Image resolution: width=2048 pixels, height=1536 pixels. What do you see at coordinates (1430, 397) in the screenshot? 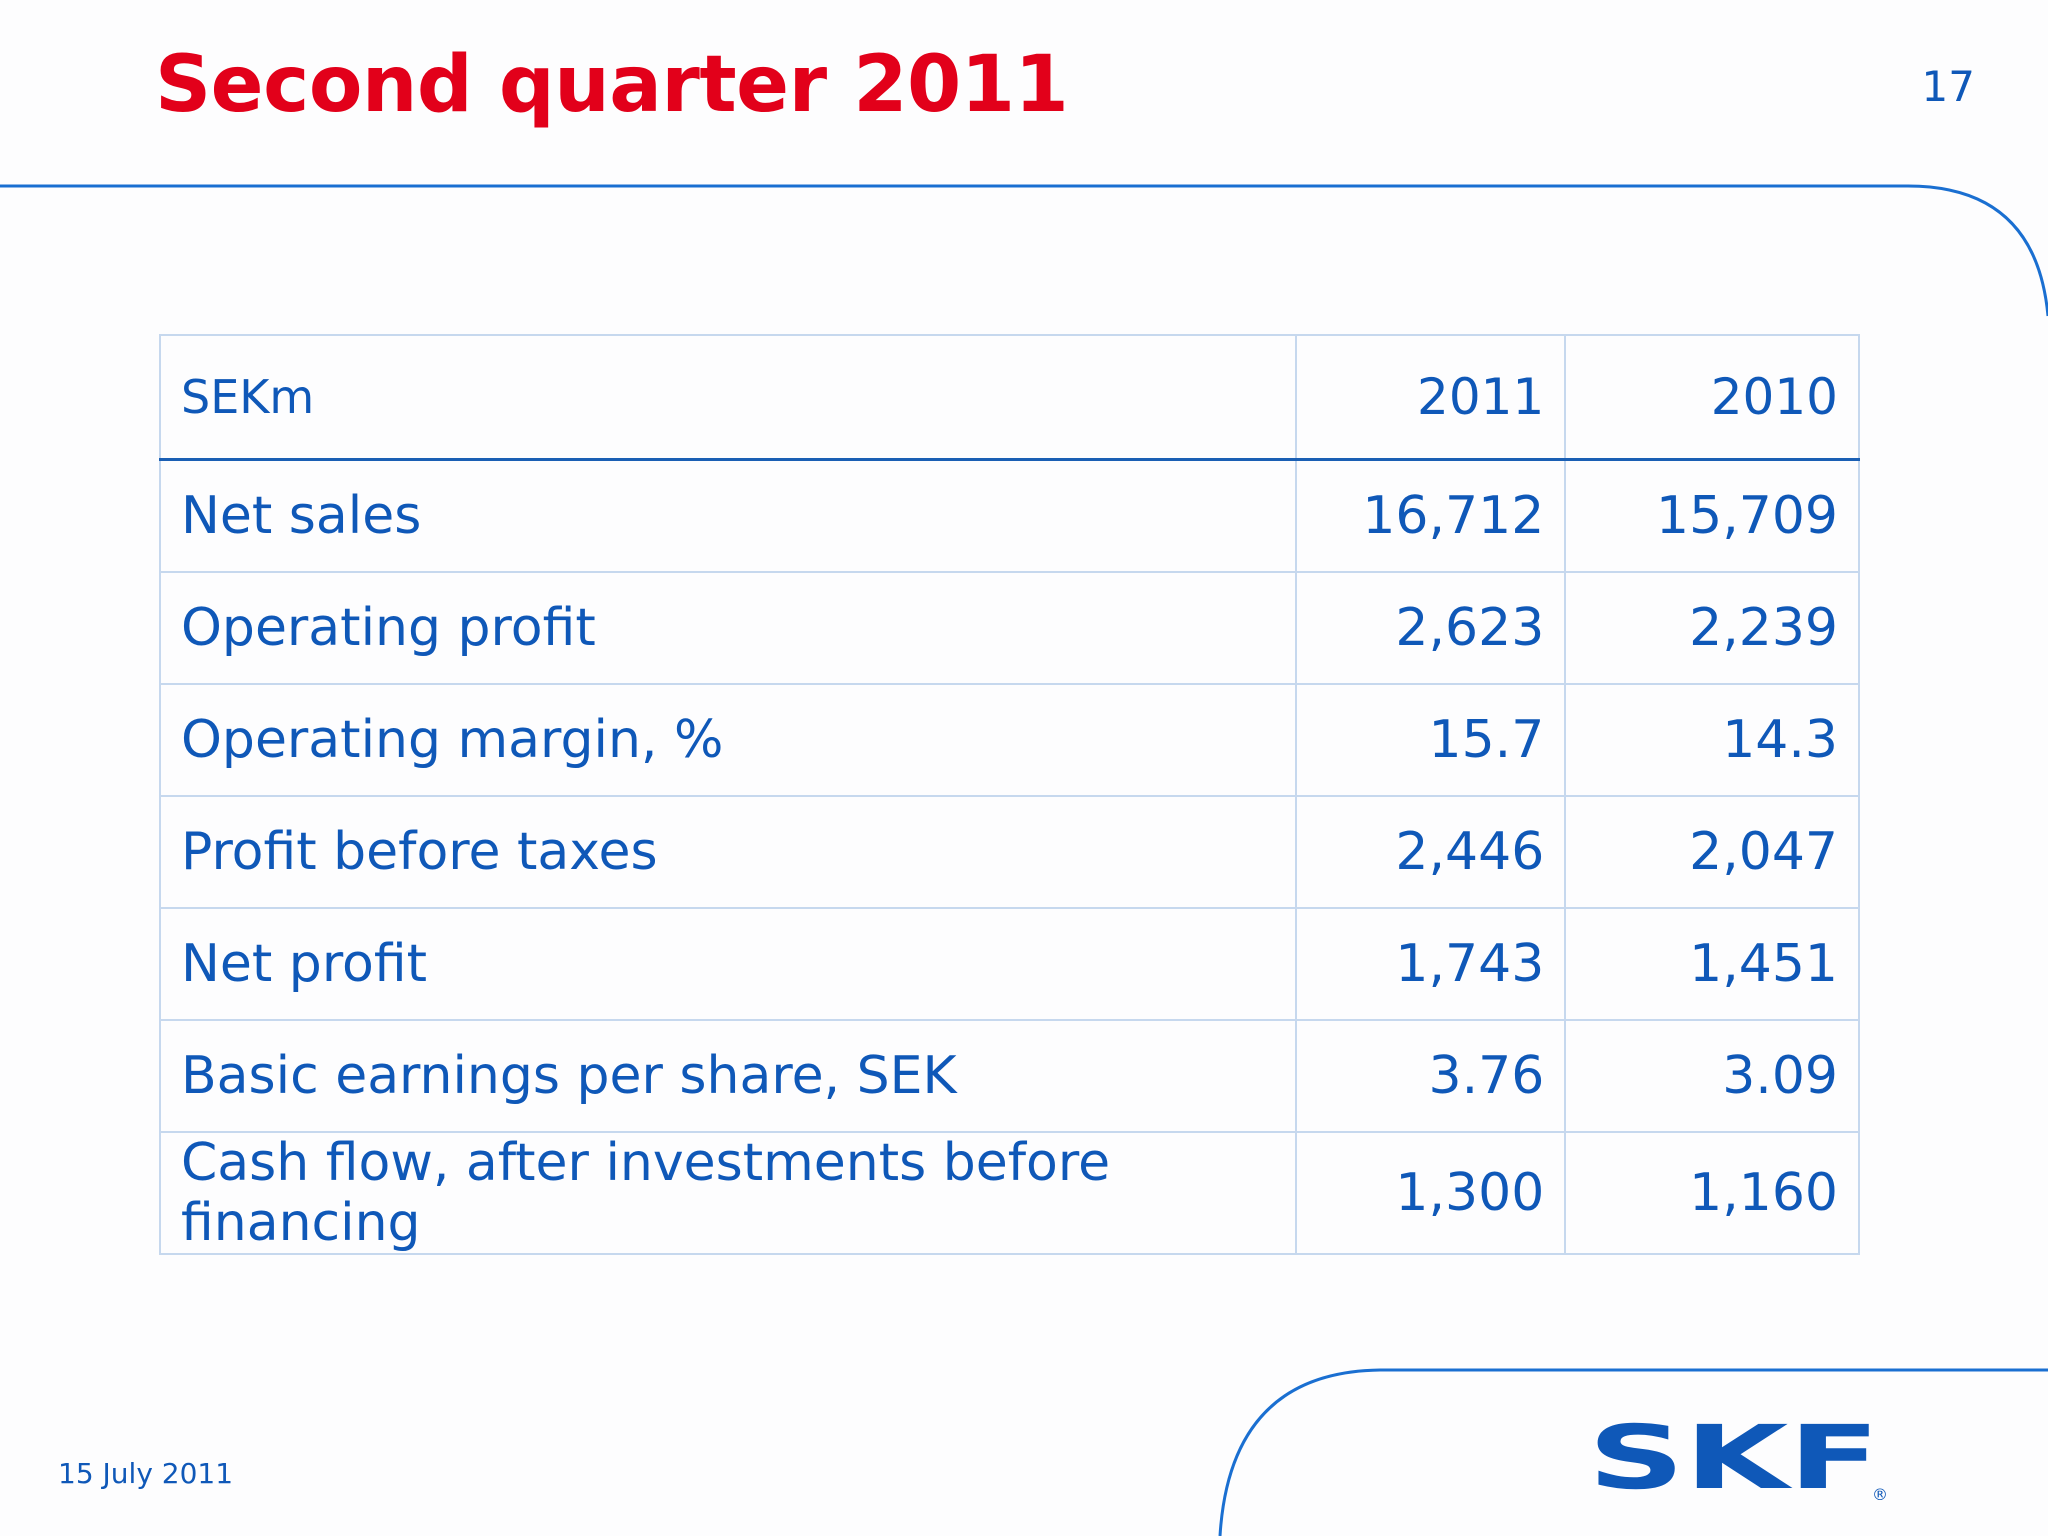
I see `header-year-2011: 2011` at bounding box center [1430, 397].